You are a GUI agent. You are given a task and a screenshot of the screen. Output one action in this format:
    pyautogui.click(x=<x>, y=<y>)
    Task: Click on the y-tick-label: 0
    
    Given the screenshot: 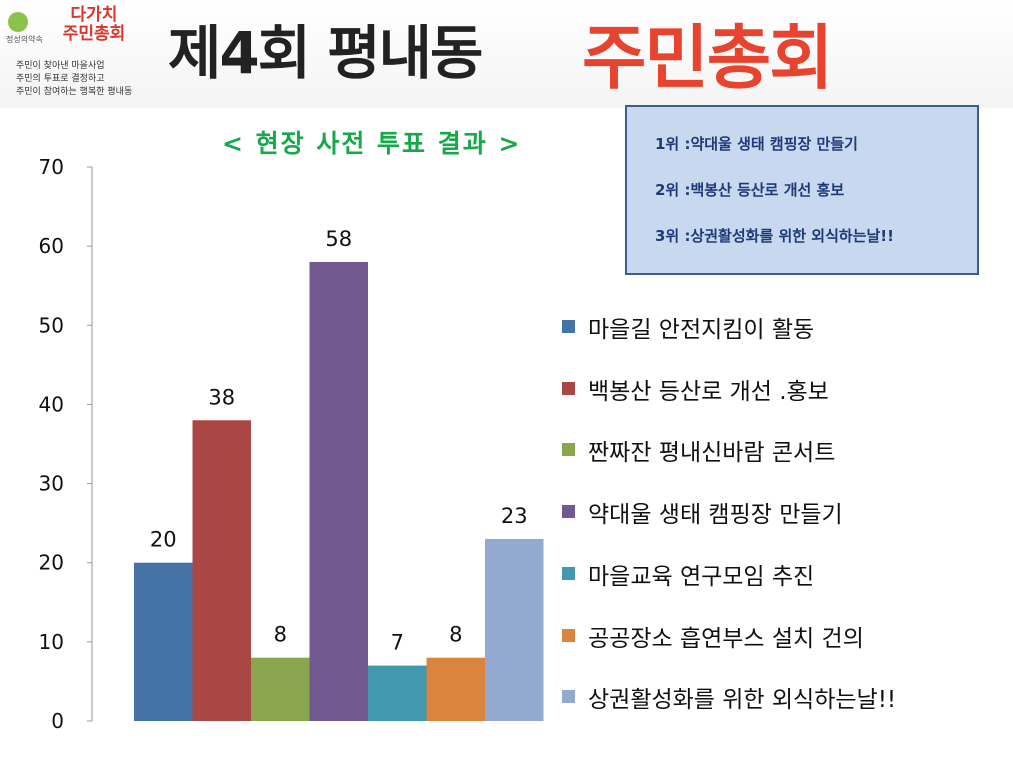 What is the action you would take?
    pyautogui.click(x=57, y=721)
    